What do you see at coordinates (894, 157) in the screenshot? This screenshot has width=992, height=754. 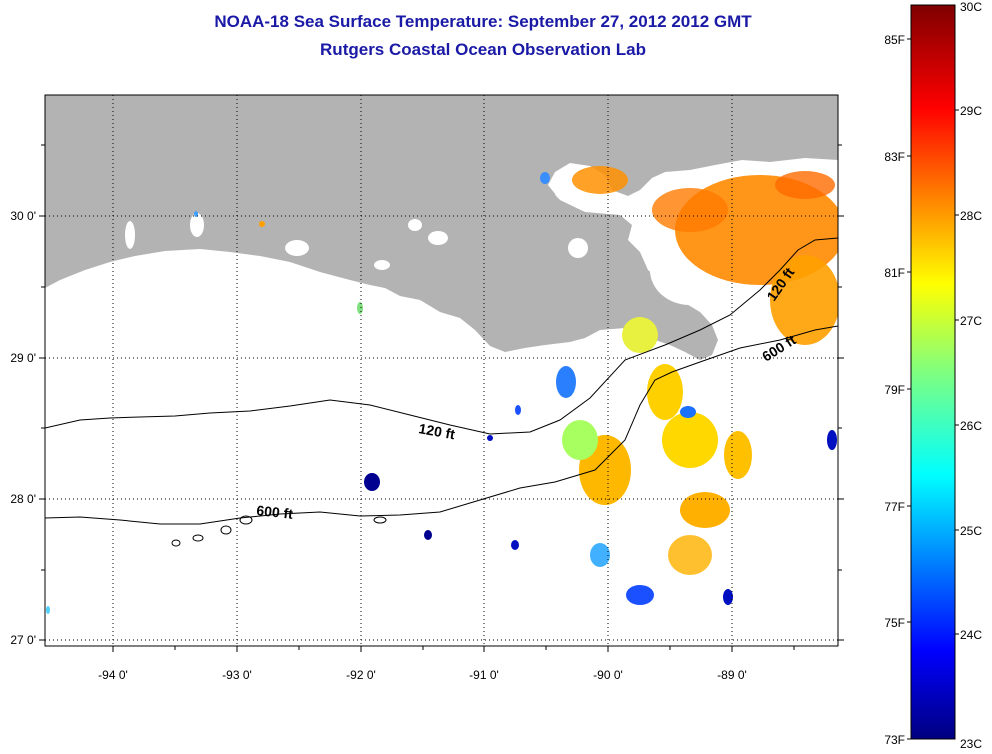 I see `colorbar-f-83: 83F` at bounding box center [894, 157].